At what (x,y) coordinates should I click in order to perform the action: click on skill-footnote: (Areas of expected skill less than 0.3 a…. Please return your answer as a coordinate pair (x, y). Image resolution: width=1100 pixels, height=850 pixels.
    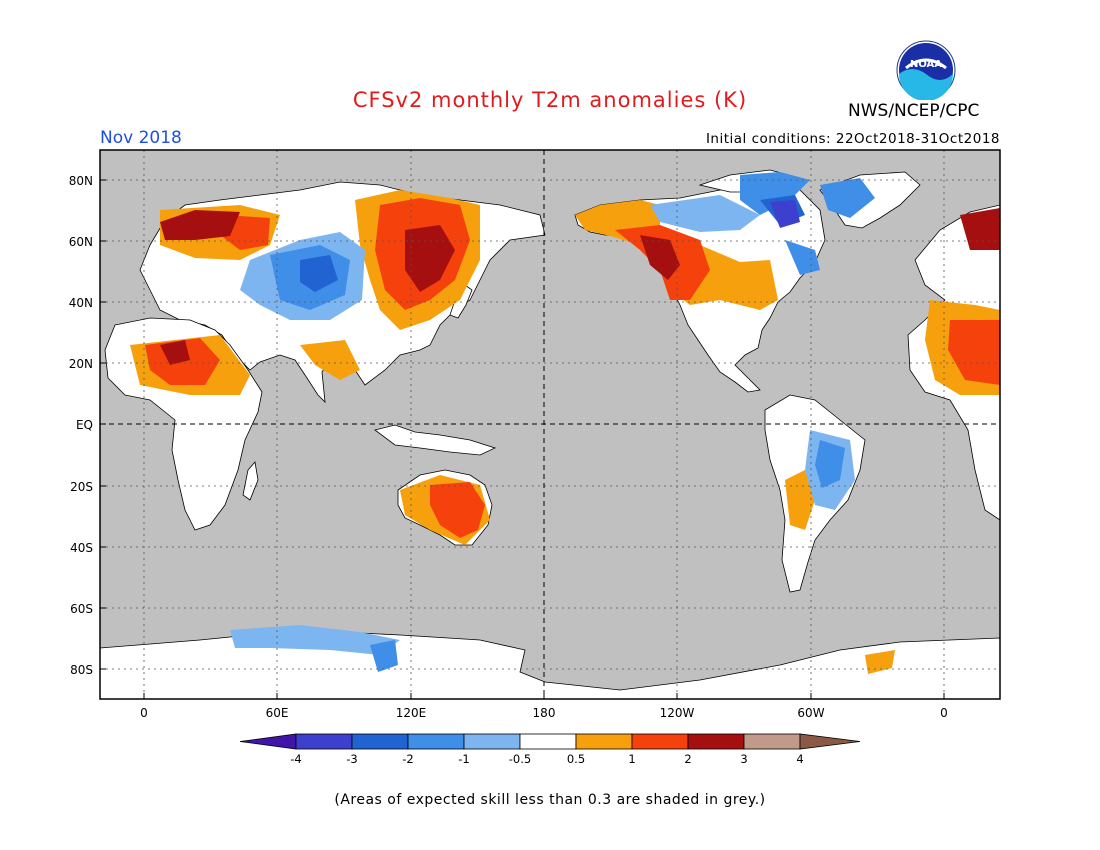
    Looking at the image, I should click on (550, 800).